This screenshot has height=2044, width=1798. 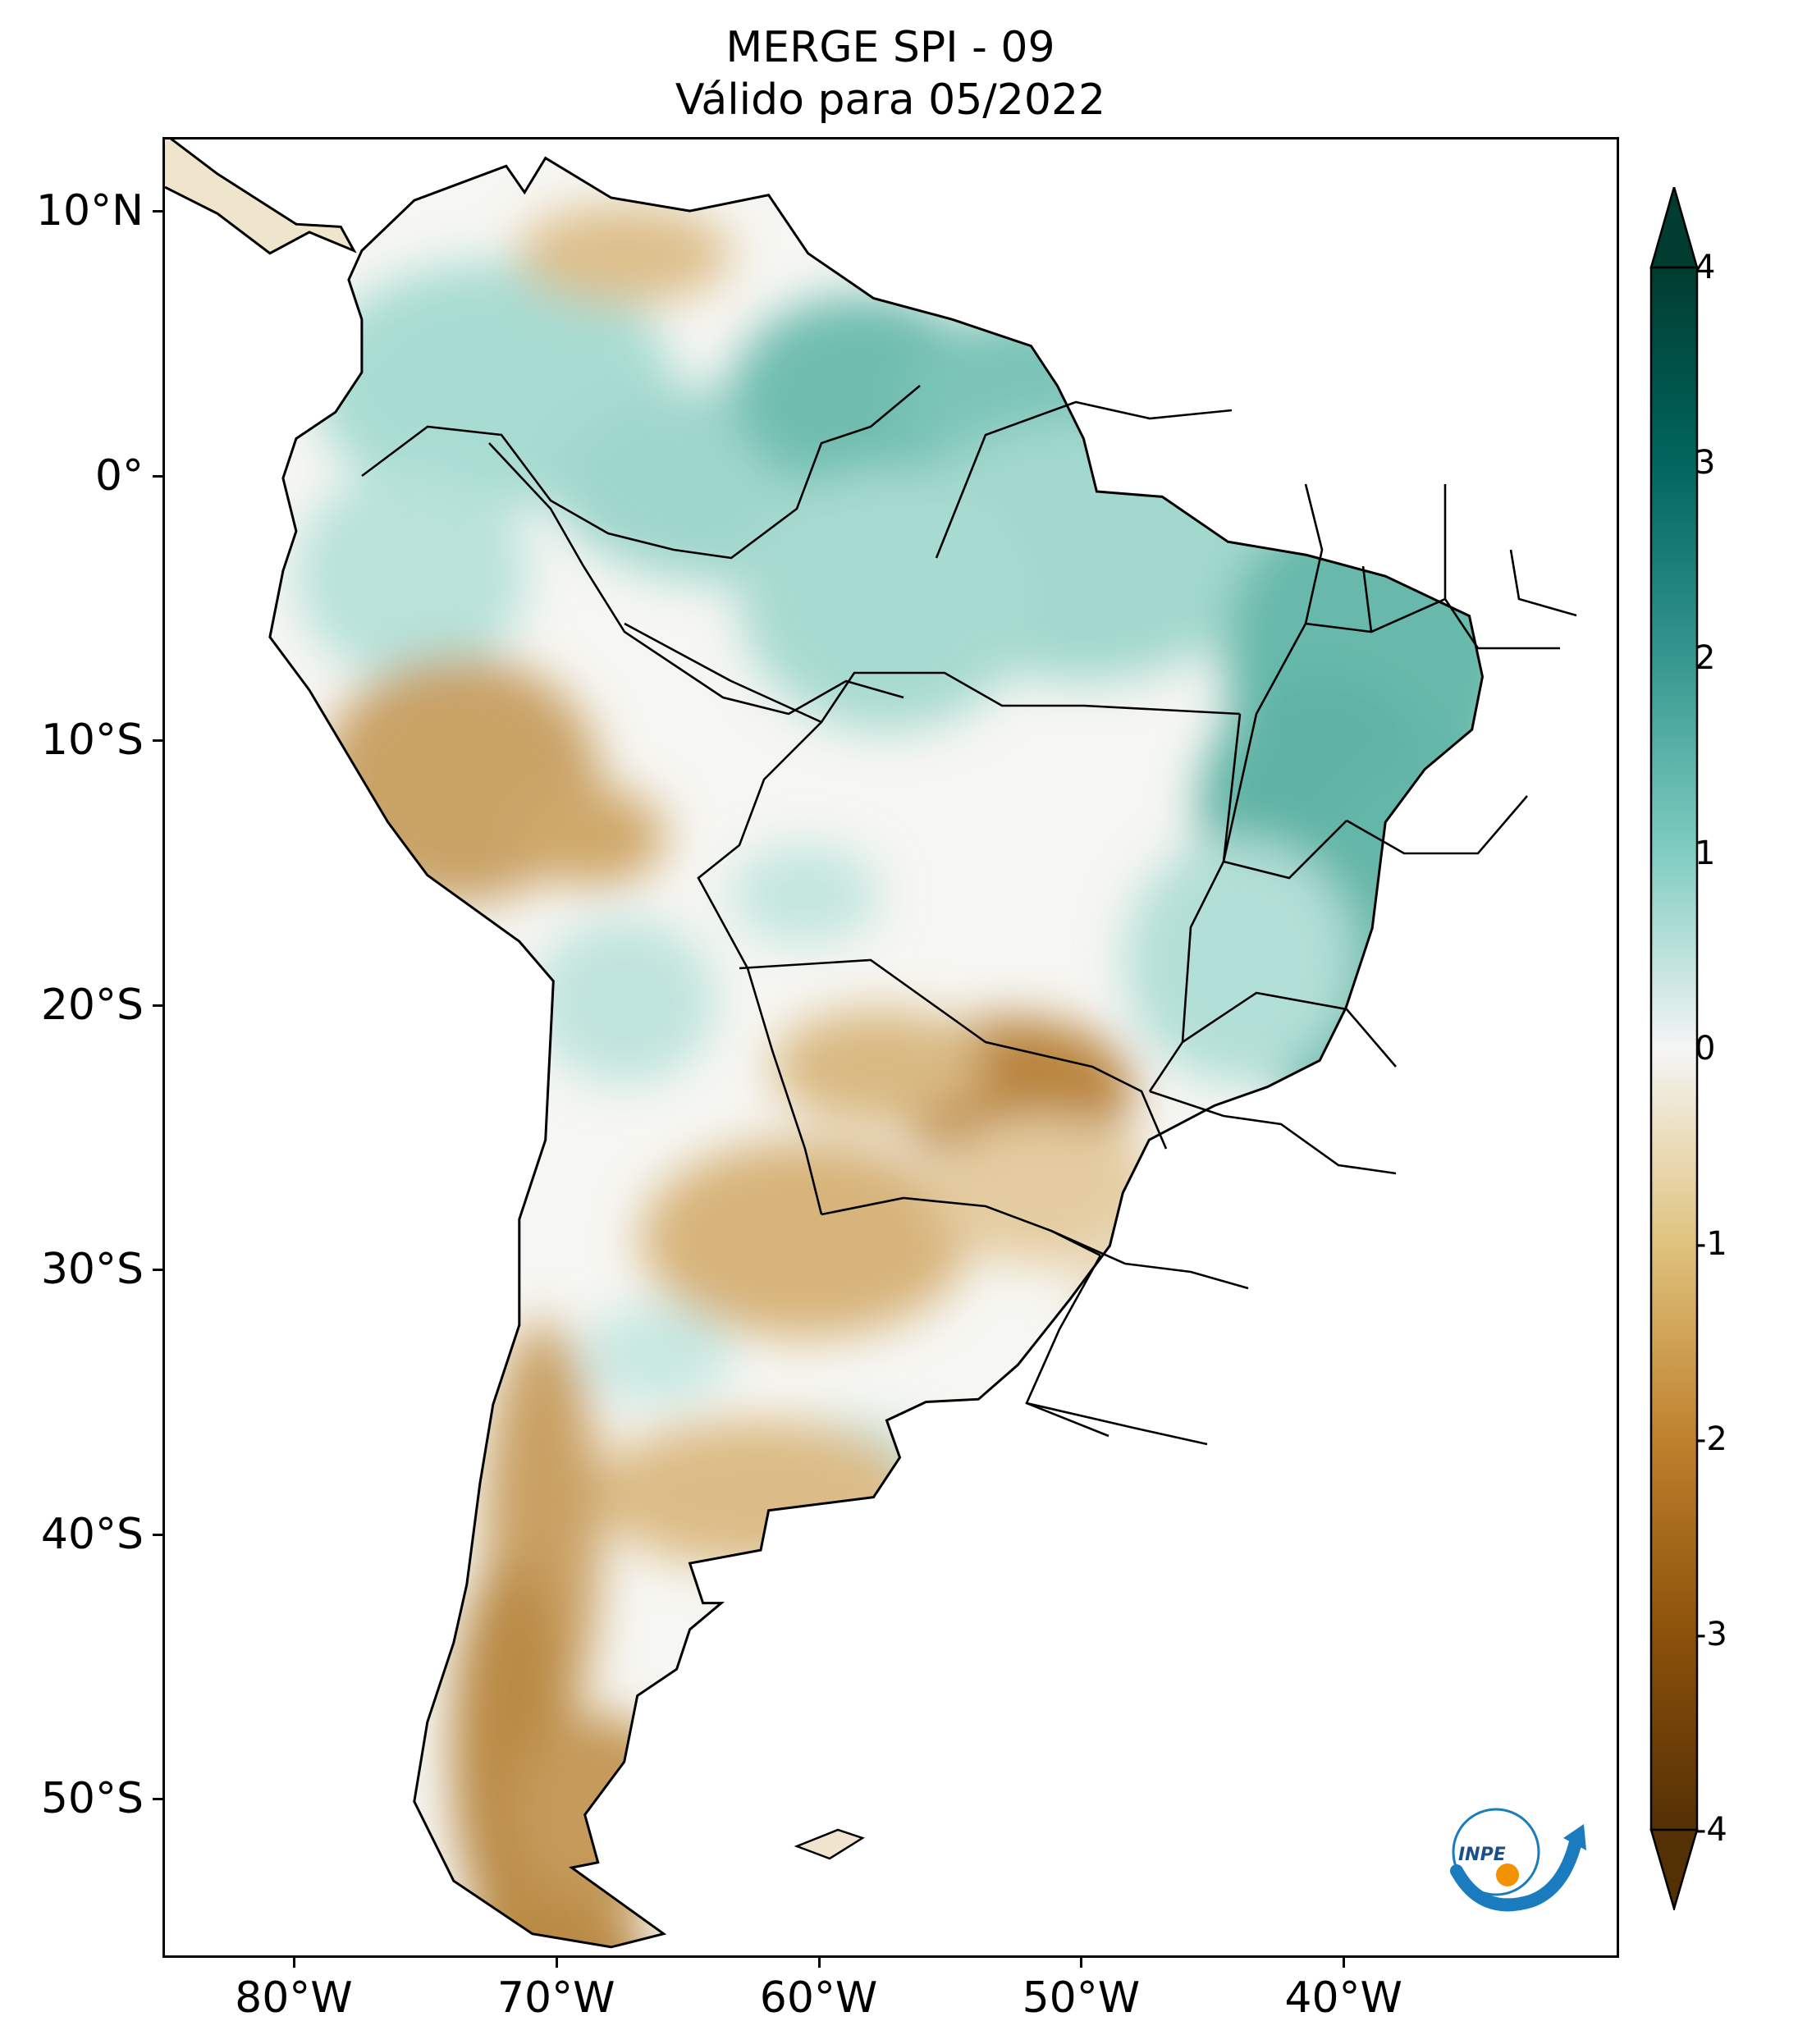 What do you see at coordinates (890, 47) in the screenshot?
I see `map-title: MERGE SPI - 09` at bounding box center [890, 47].